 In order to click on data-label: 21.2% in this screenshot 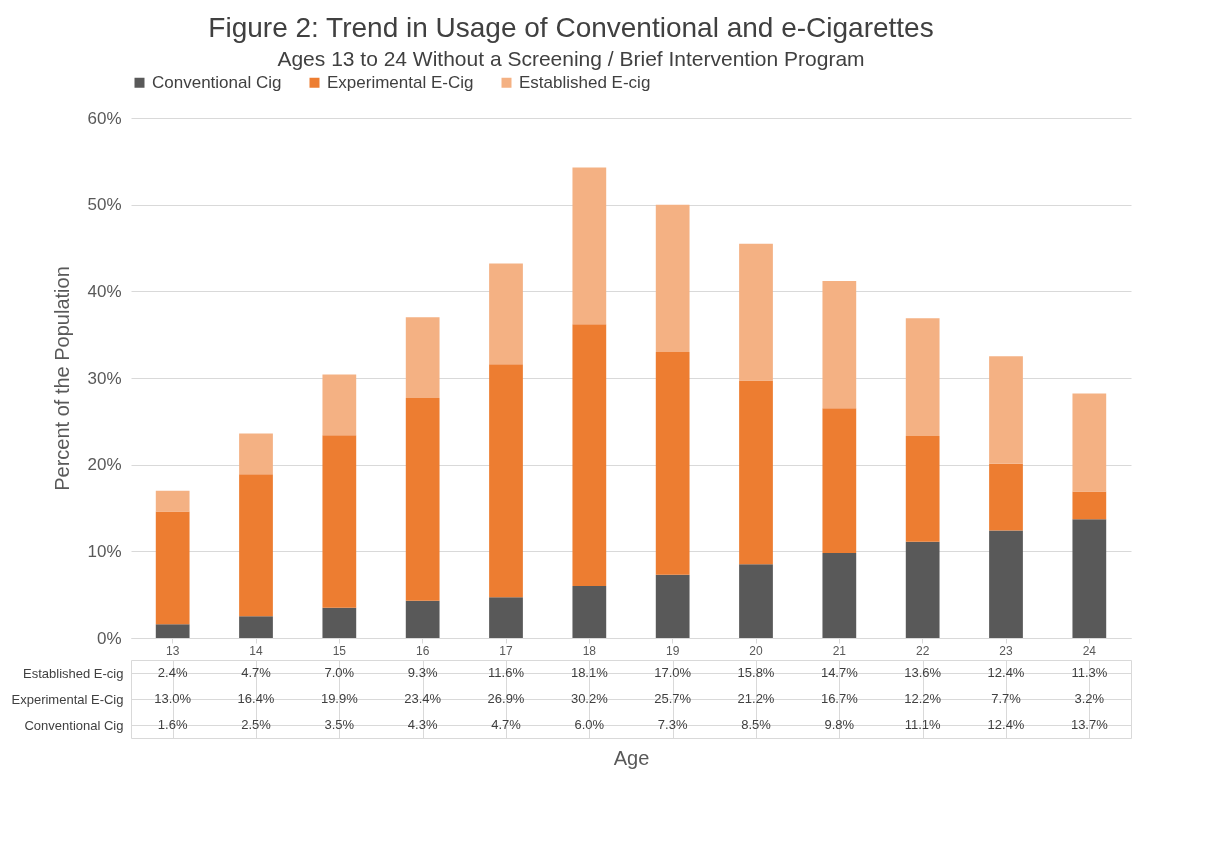, I will do `click(756, 698)`.